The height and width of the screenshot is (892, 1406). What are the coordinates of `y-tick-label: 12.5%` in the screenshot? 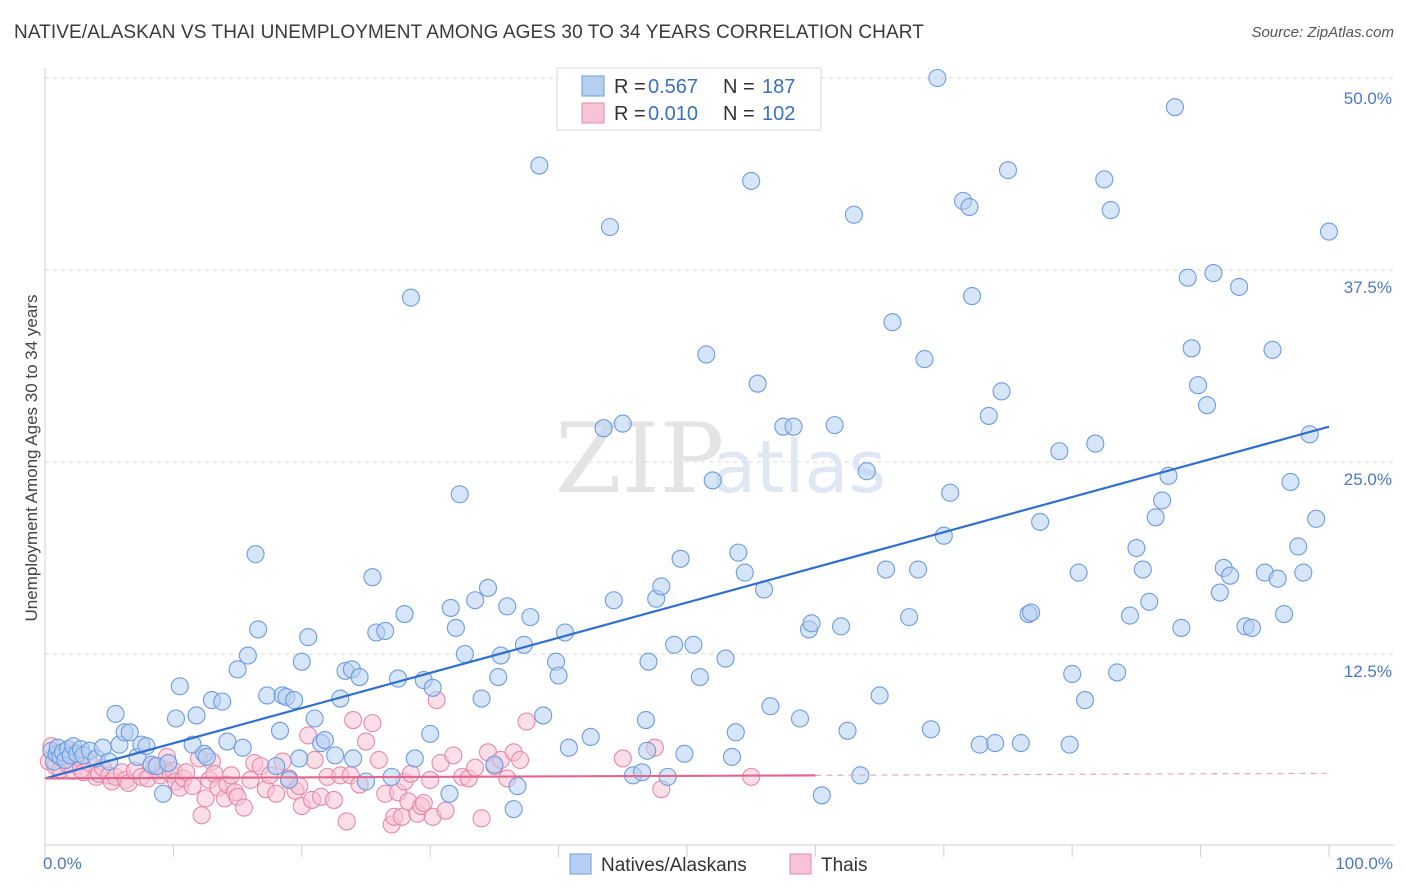 It's located at (1368, 671).